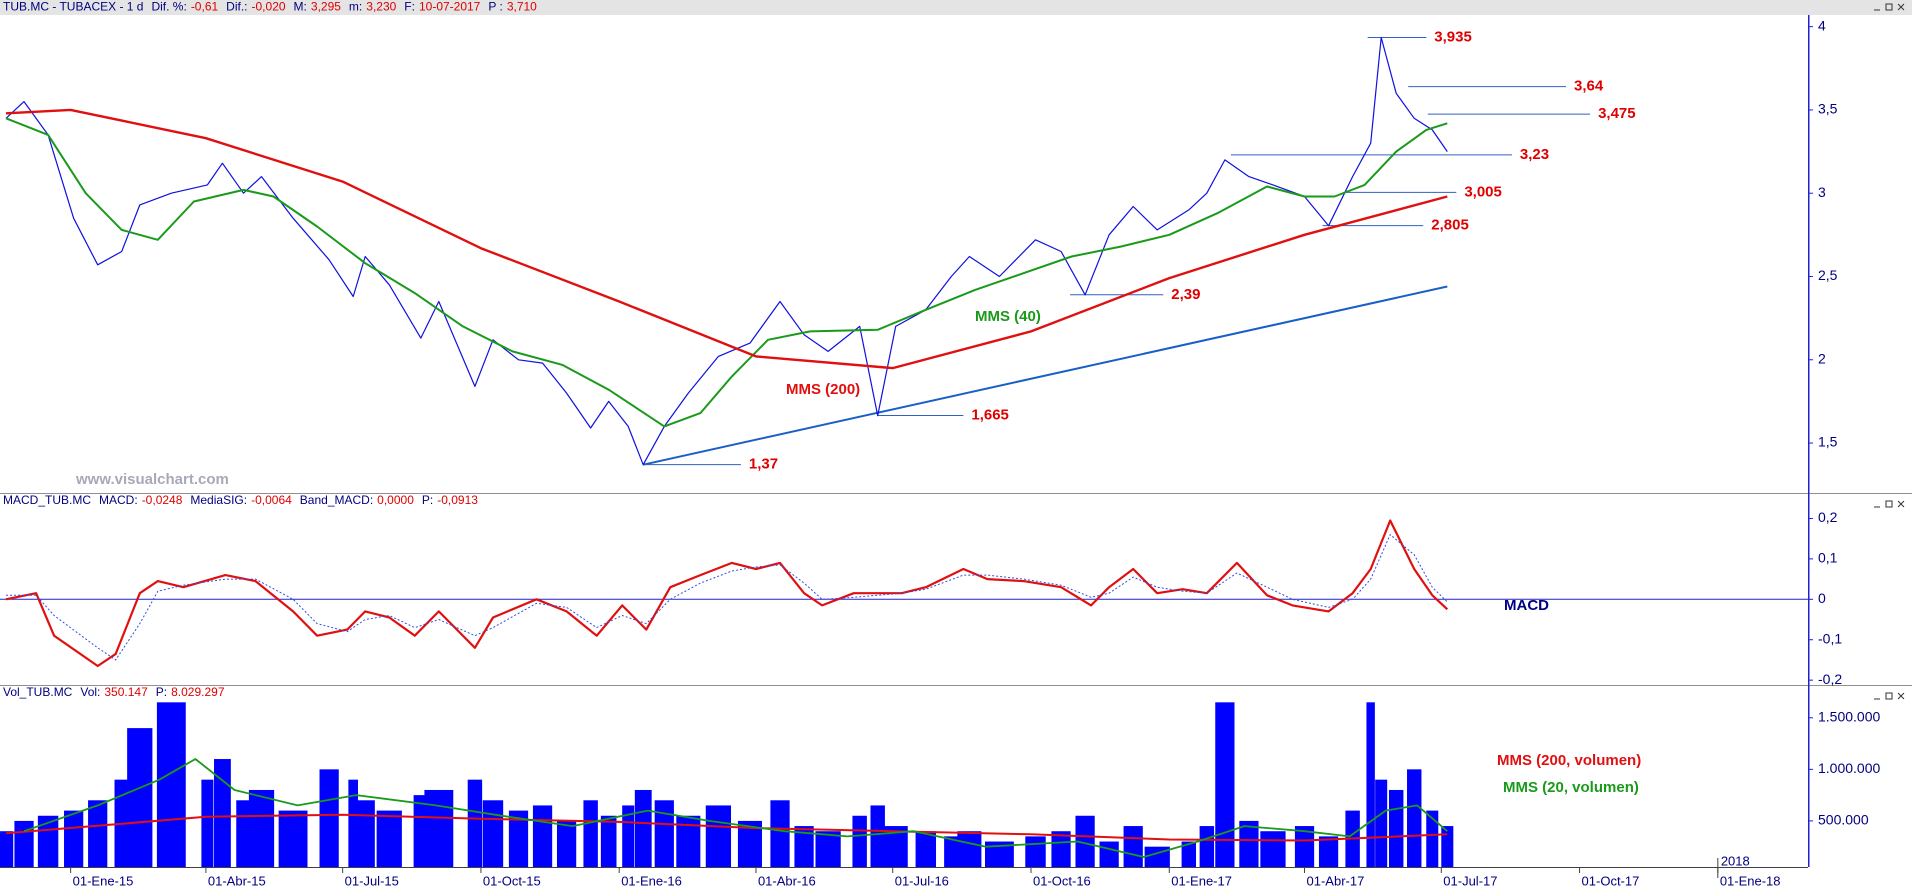  I want to click on header-field-value: -0,0248, so click(162, 500).